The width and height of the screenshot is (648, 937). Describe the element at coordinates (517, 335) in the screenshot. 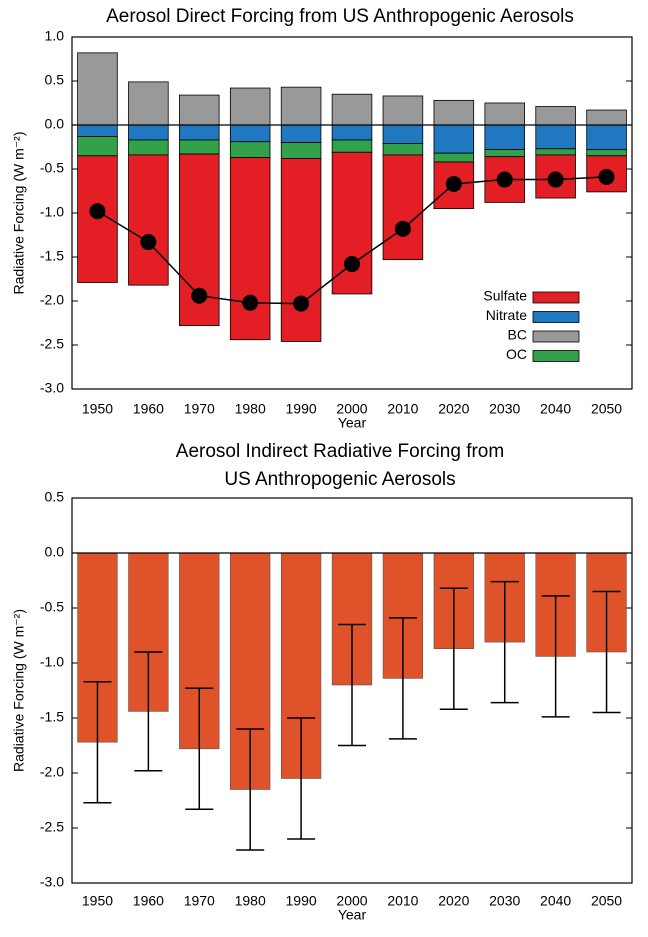

I see `legend-label: BC` at that location.